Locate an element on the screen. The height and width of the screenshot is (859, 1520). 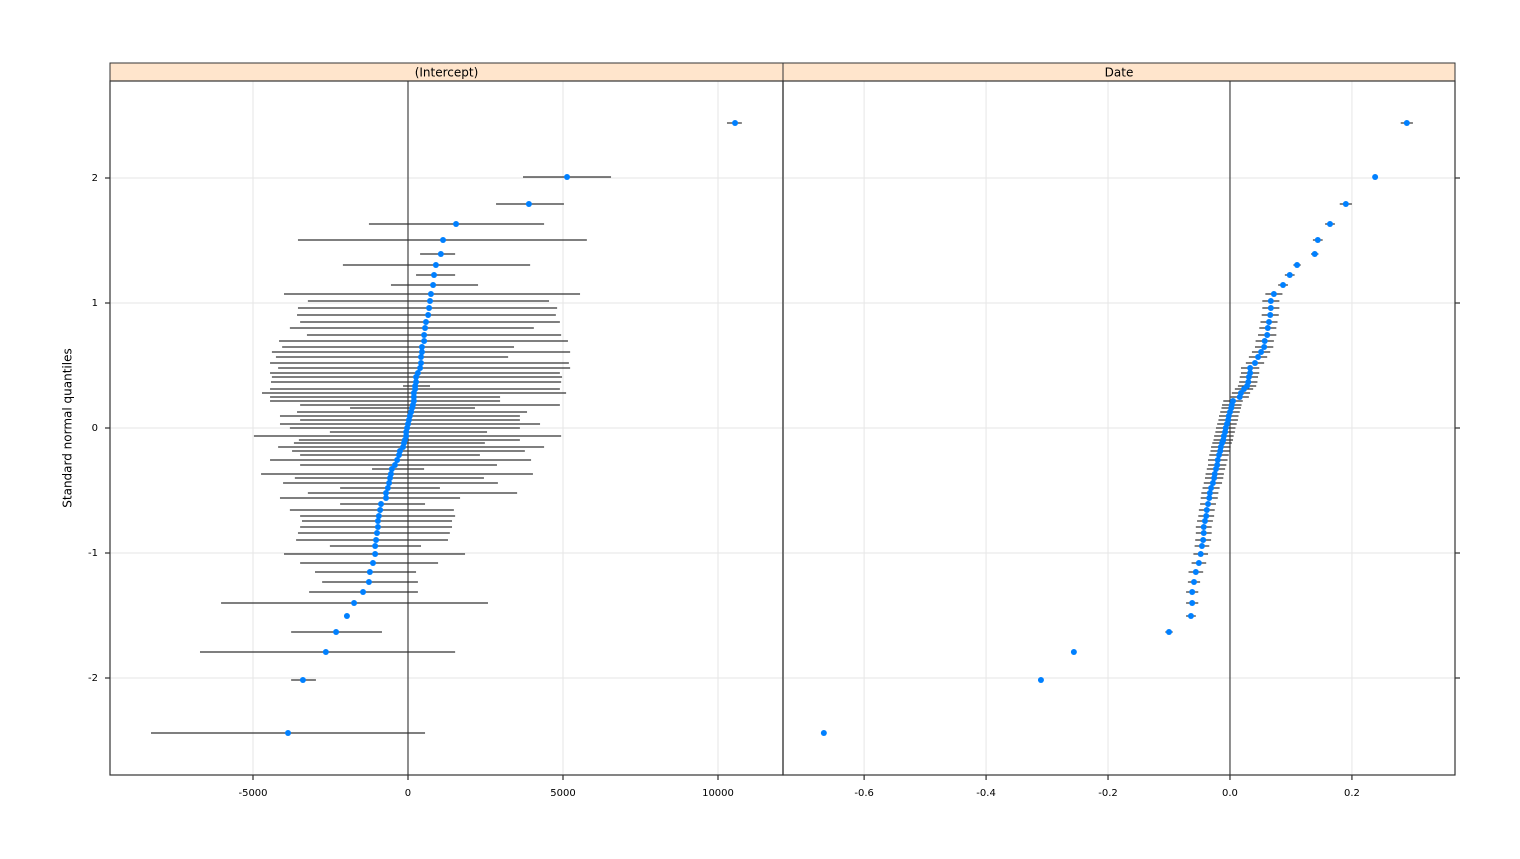
y-tick-label: -1 is located at coordinates (93, 553).